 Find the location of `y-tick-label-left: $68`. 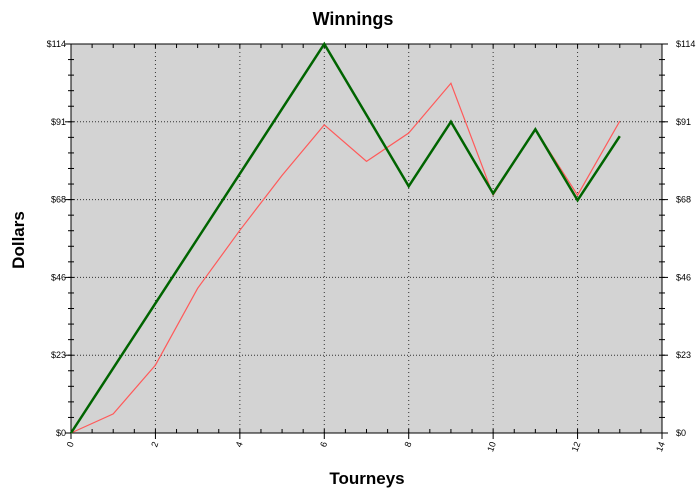

y-tick-label-left: $68 is located at coordinates (58, 200).